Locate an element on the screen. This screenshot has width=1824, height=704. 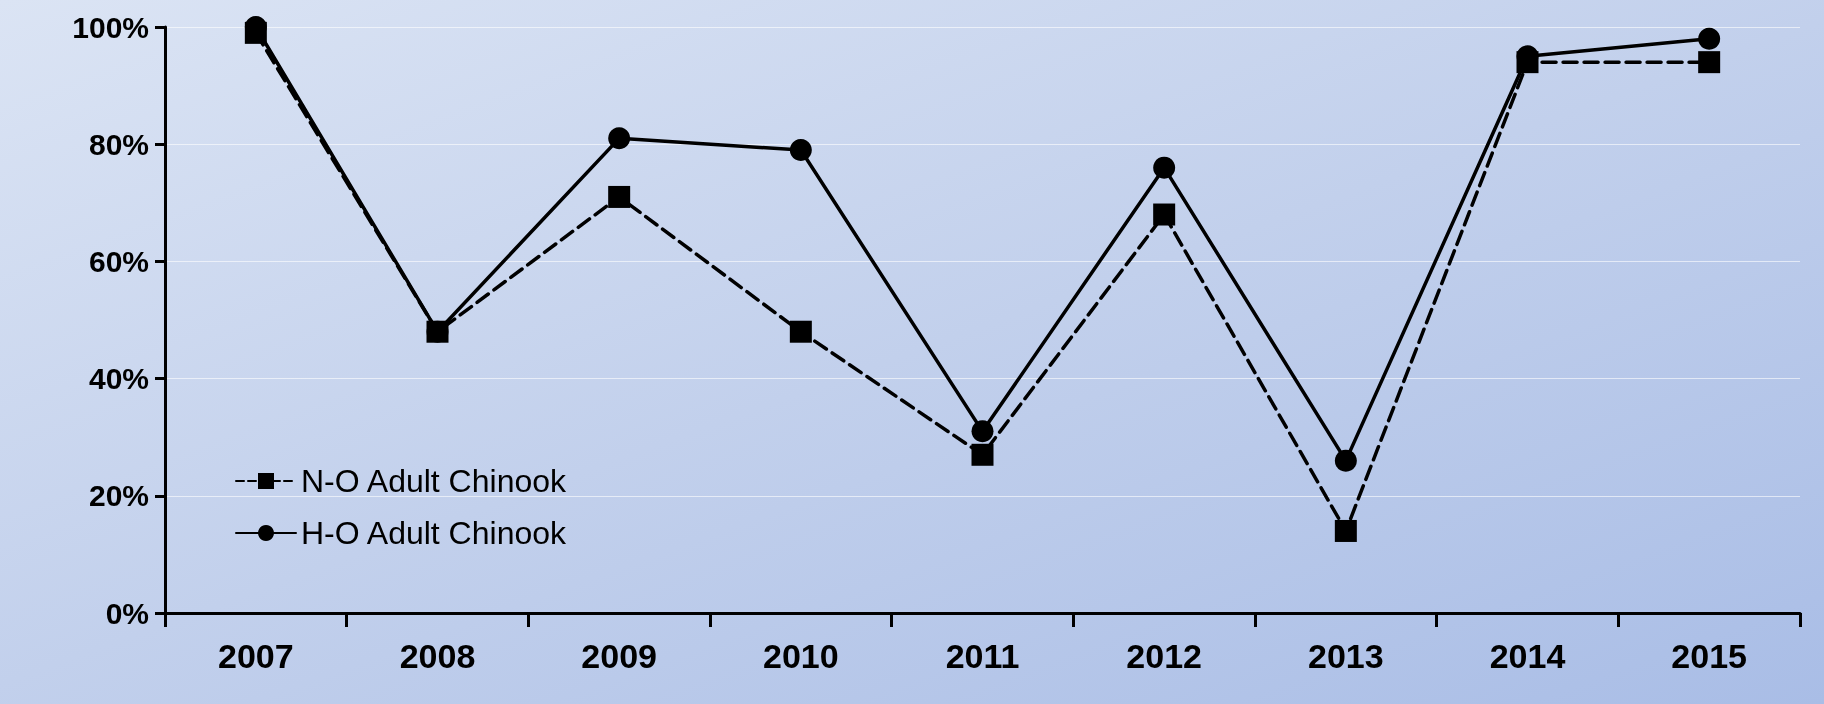
x-tick-label: 2014 is located at coordinates (1527, 656).